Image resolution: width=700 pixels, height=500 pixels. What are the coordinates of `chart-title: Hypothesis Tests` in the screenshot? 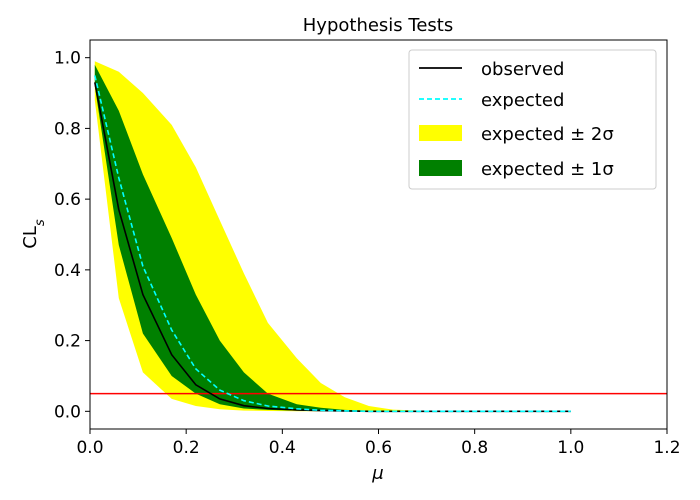 It's located at (378, 25).